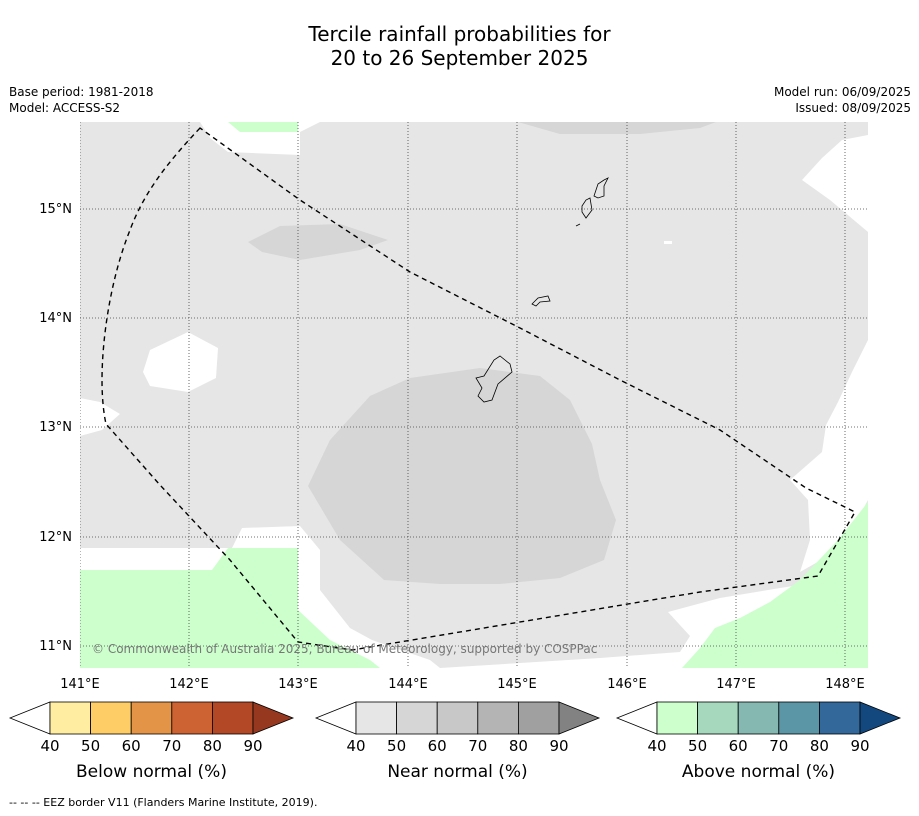  I want to click on colorbar-near-label: Near normal (%), so click(457, 772).